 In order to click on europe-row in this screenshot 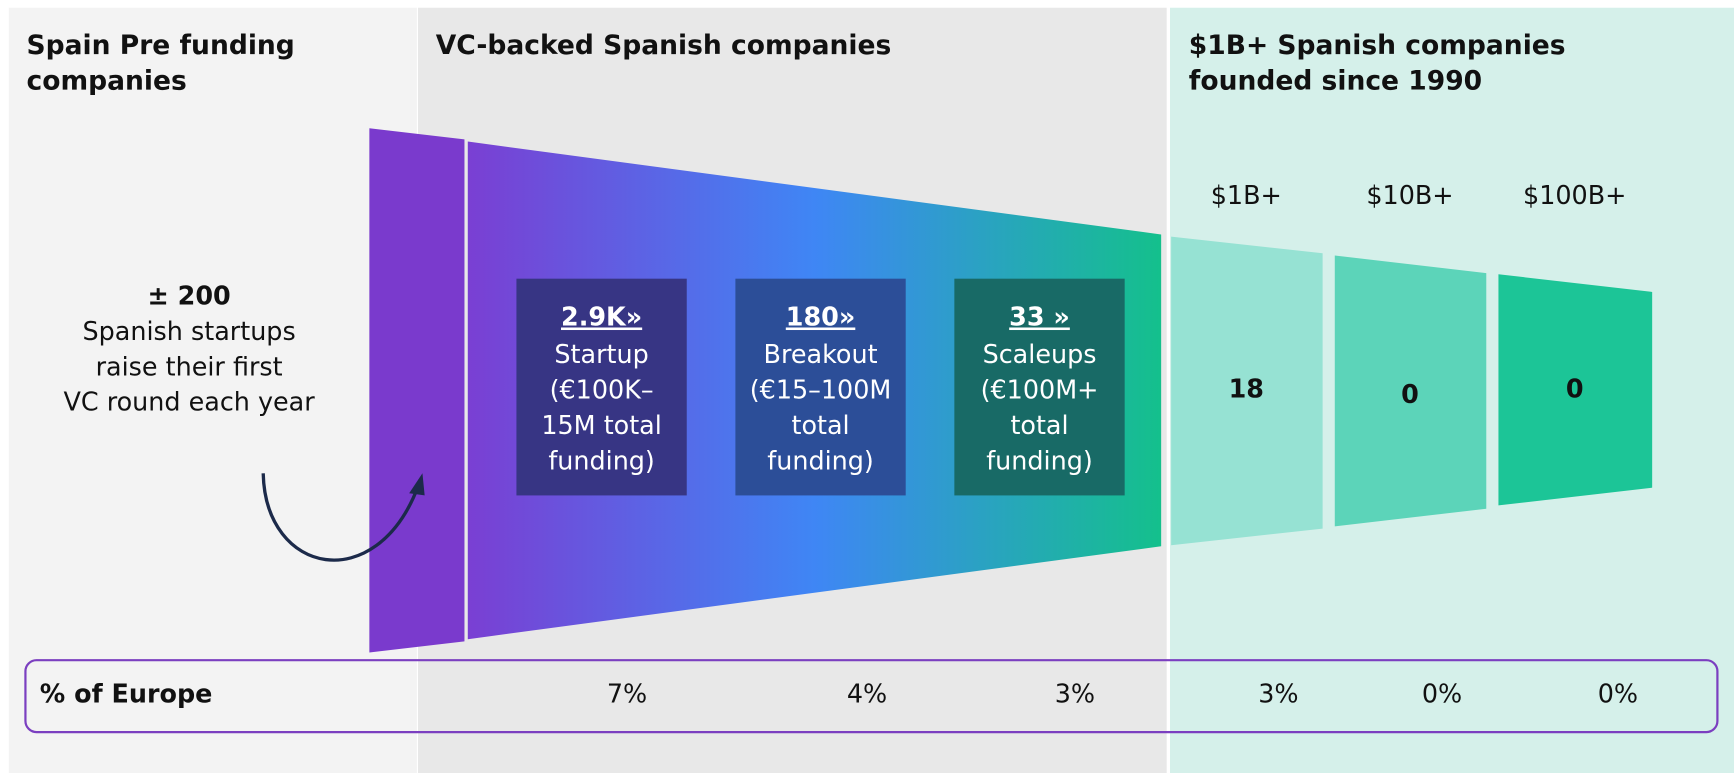, I will do `click(871, 696)`.